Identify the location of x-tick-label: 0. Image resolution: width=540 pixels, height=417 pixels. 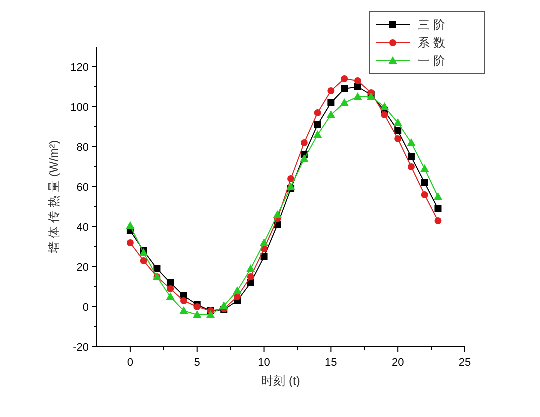
(130, 363).